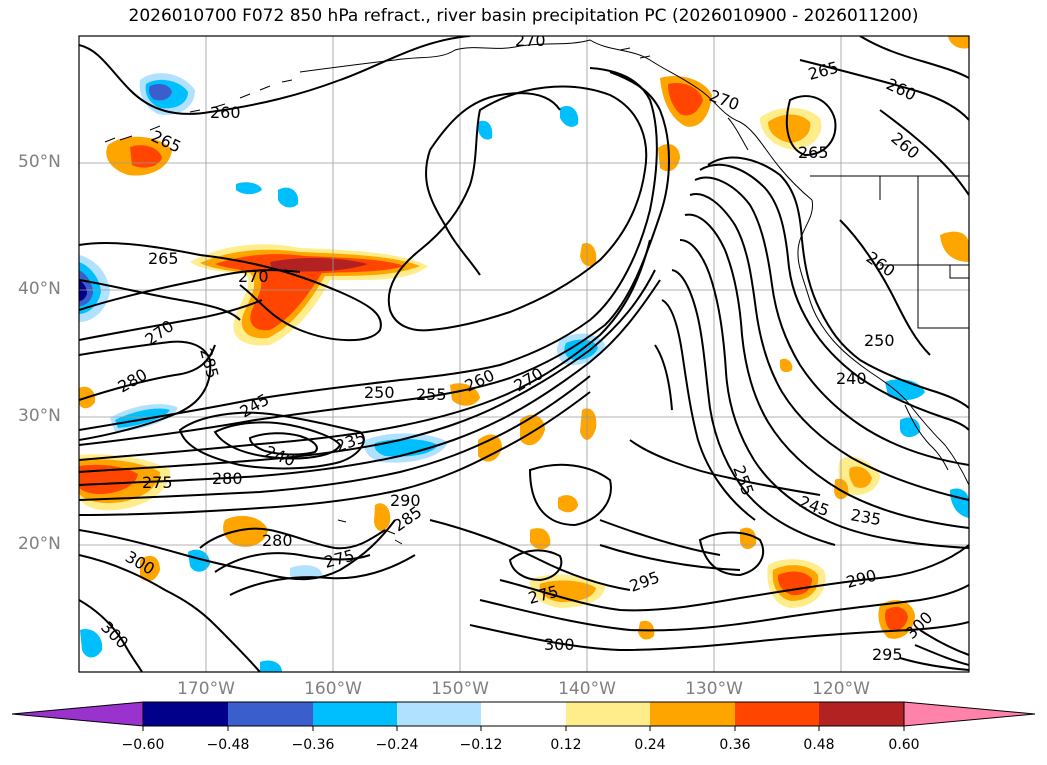  Describe the element at coordinates (143, 745) in the screenshot. I see `colorbar-tick-label: −0.60` at that location.